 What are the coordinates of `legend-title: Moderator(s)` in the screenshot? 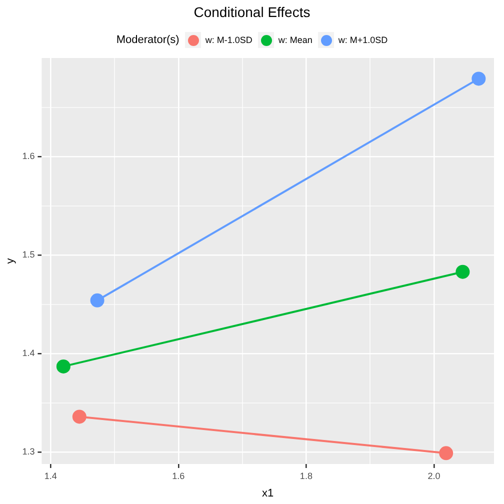 It's located at (148, 40).